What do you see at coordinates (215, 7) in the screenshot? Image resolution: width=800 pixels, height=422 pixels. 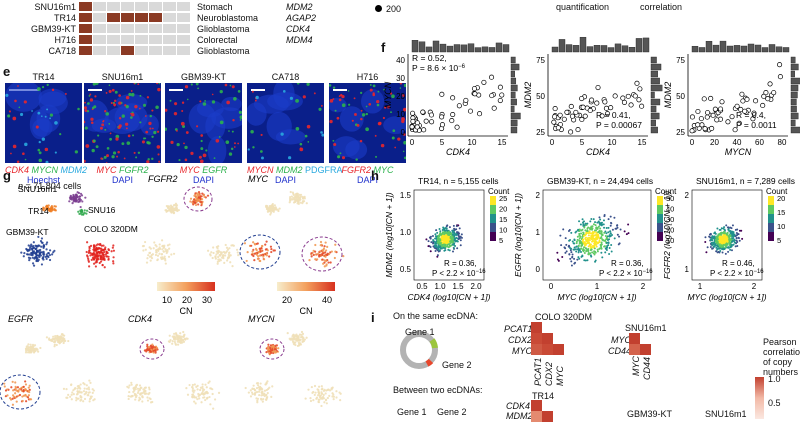 I see `cancer-type: Stomach` at bounding box center [215, 7].